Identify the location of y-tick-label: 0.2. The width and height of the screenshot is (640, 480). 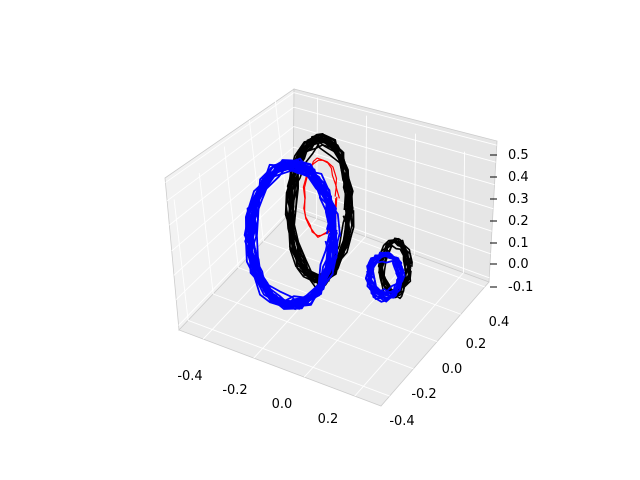
(476, 344).